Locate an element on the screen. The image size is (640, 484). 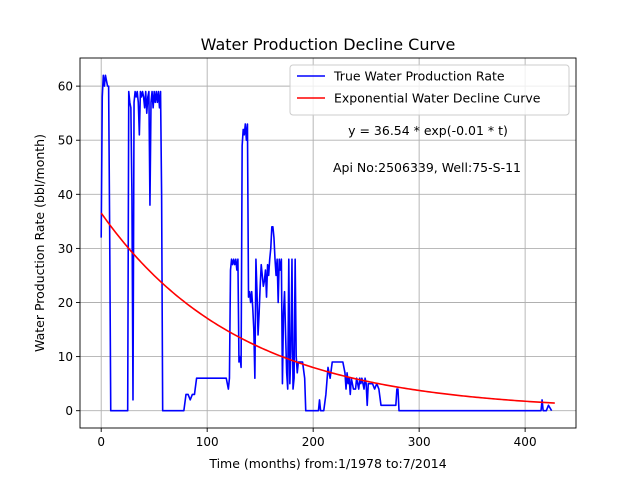
x-axis-label: Time (months) from:1/1978 to:7/2014 is located at coordinates (327, 463).